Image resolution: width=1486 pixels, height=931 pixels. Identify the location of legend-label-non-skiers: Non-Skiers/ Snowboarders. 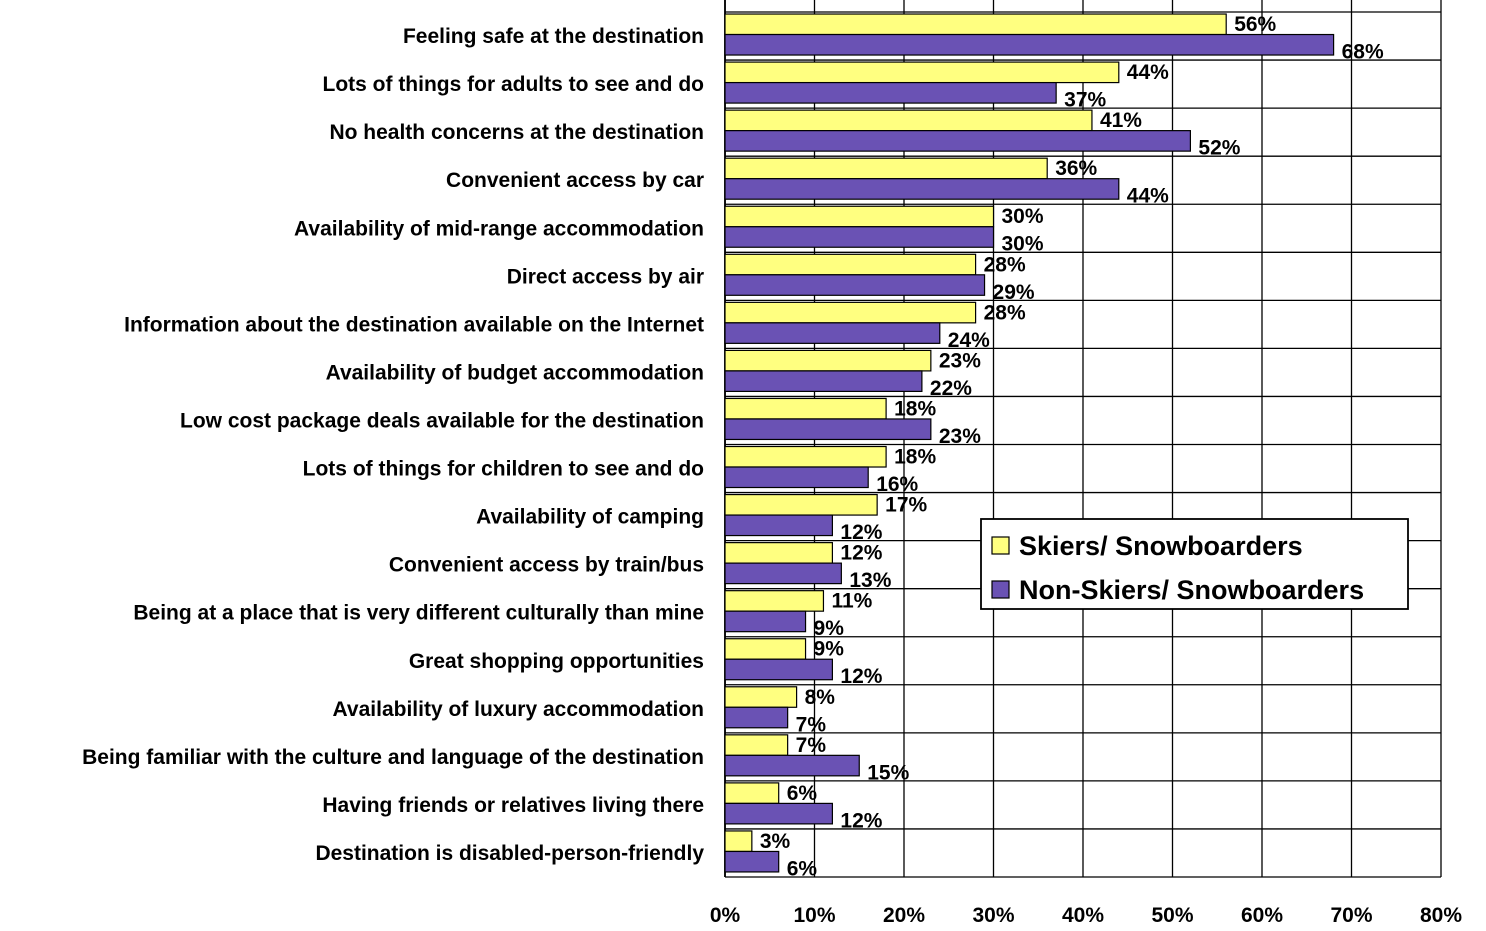
(1191, 590).